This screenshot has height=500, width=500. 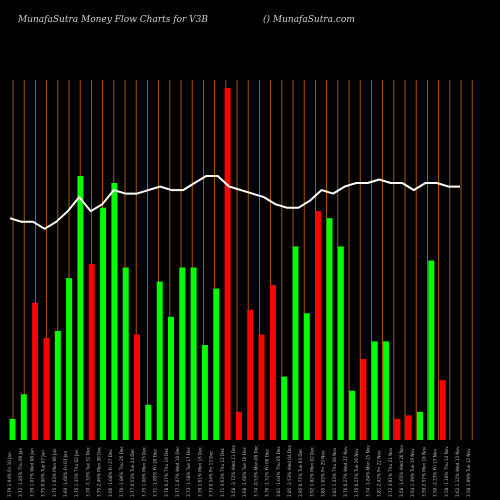 I want to click on x-tick-label: 3.75 1.35% Thu 02 Jan, so click(x=76, y=473).